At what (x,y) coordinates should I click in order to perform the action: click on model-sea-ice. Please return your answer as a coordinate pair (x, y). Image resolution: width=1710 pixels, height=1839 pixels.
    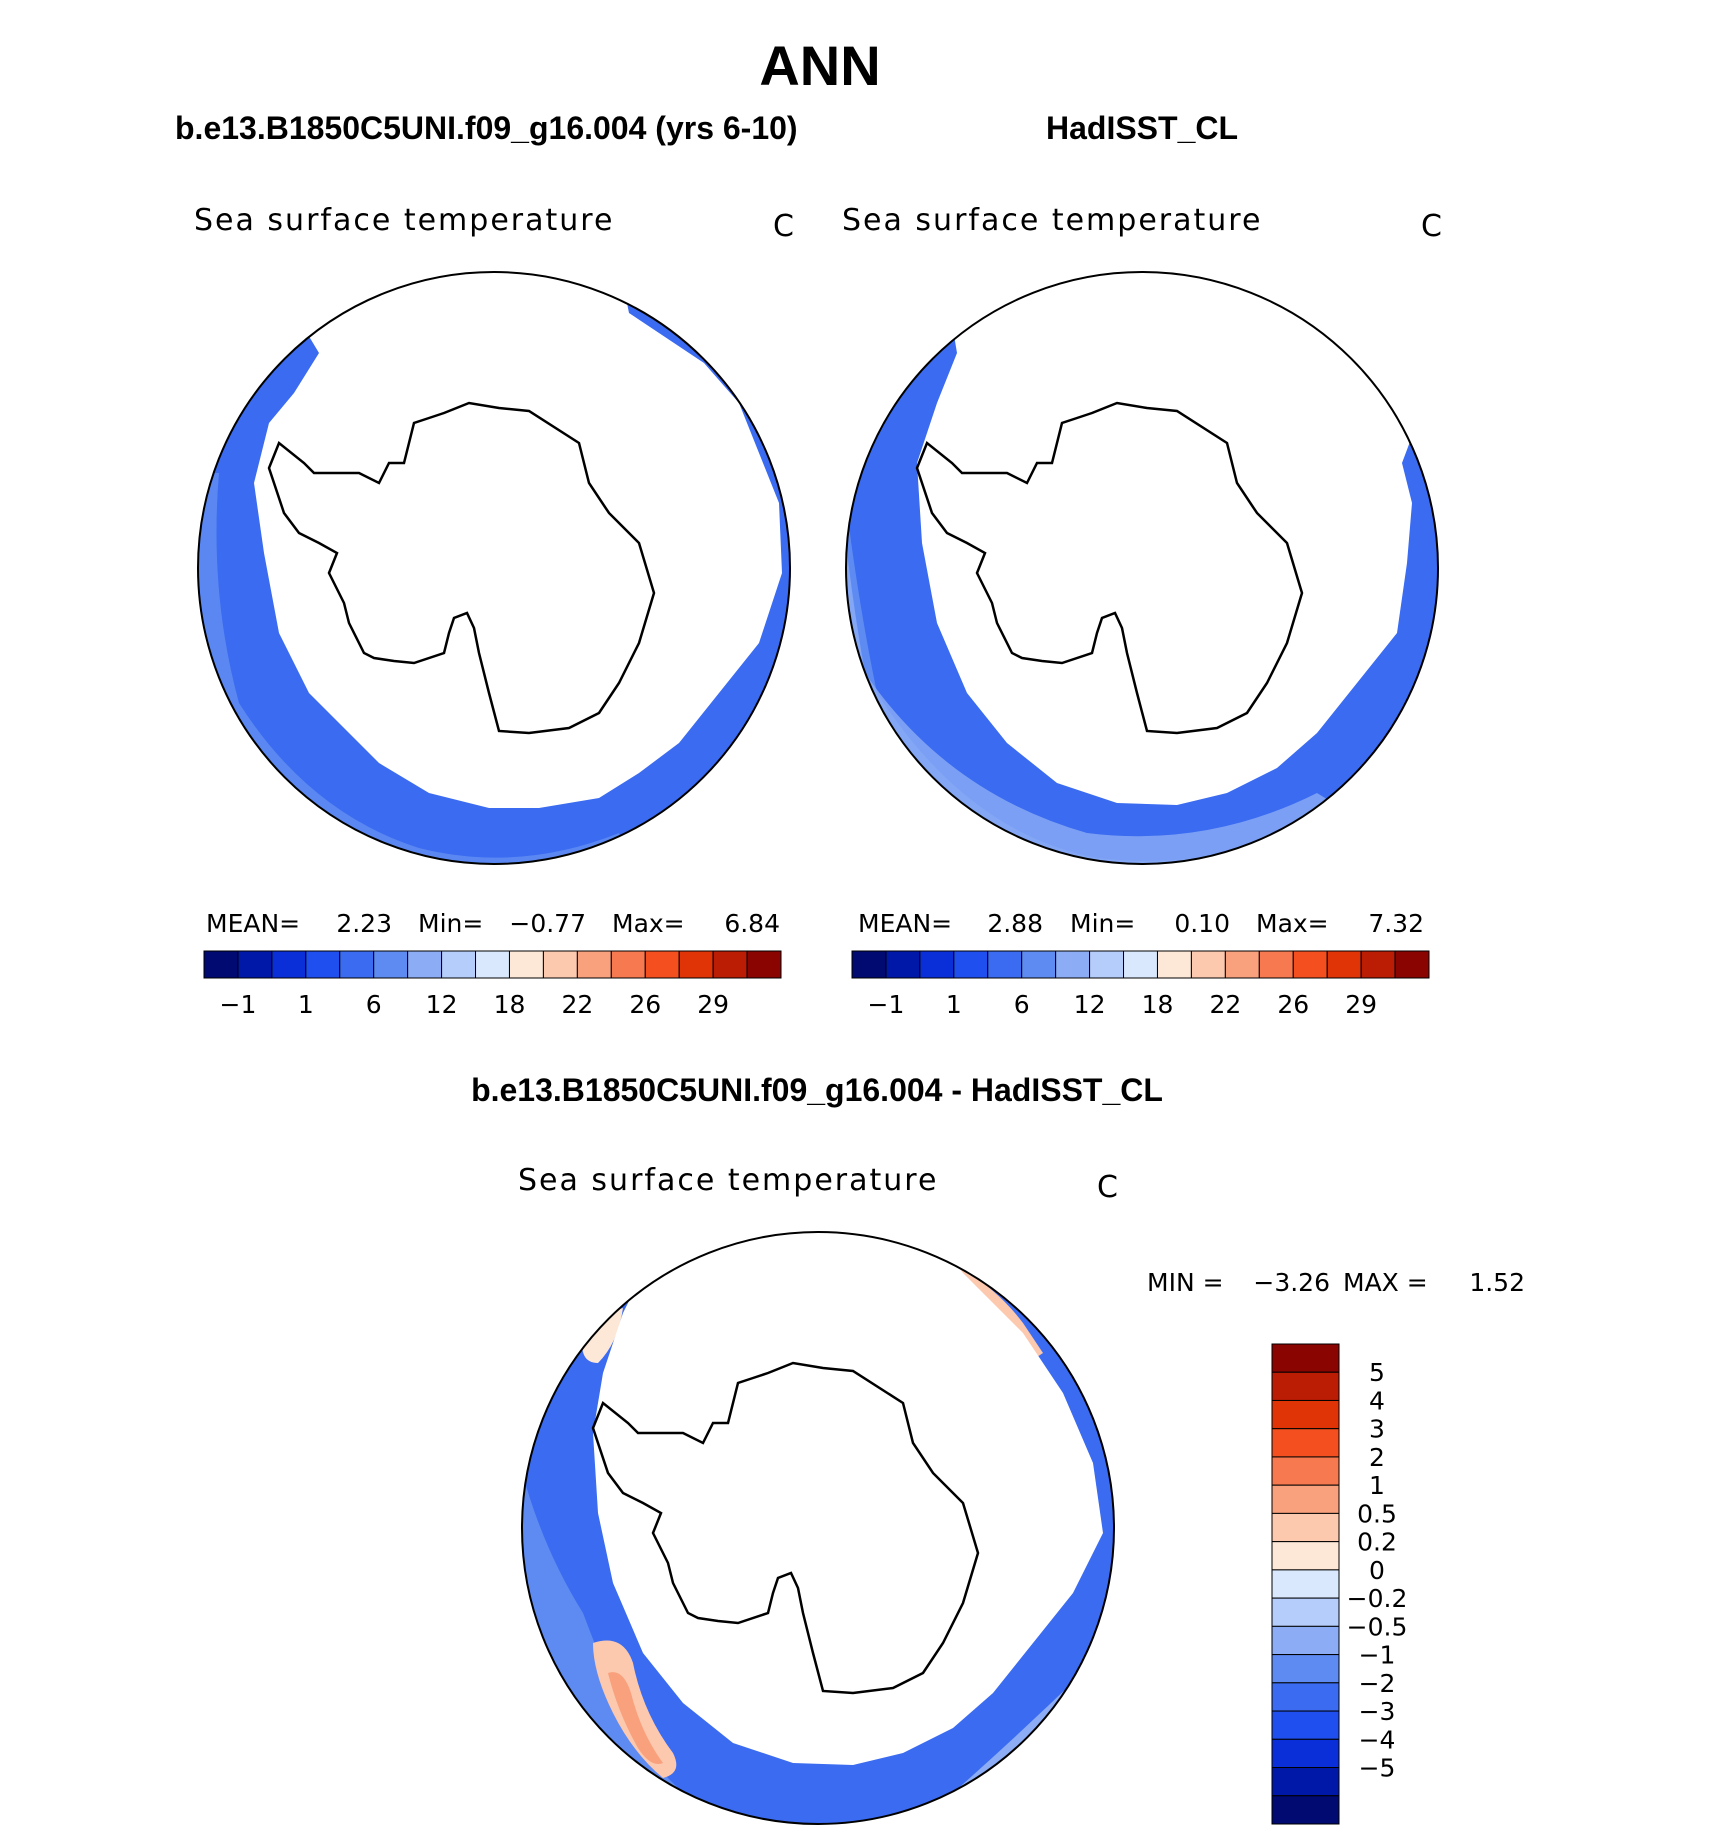
    Looking at the image, I should click on (518, 540).